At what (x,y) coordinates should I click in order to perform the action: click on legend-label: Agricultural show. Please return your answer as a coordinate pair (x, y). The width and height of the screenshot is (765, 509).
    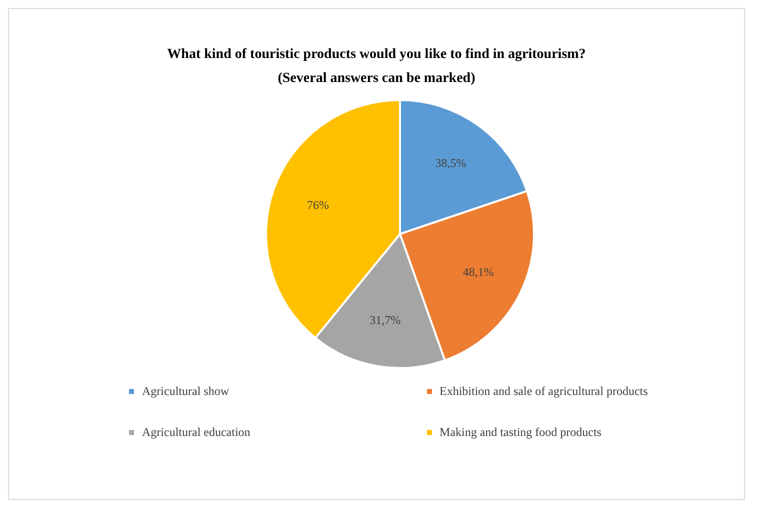
    Looking at the image, I should click on (185, 391).